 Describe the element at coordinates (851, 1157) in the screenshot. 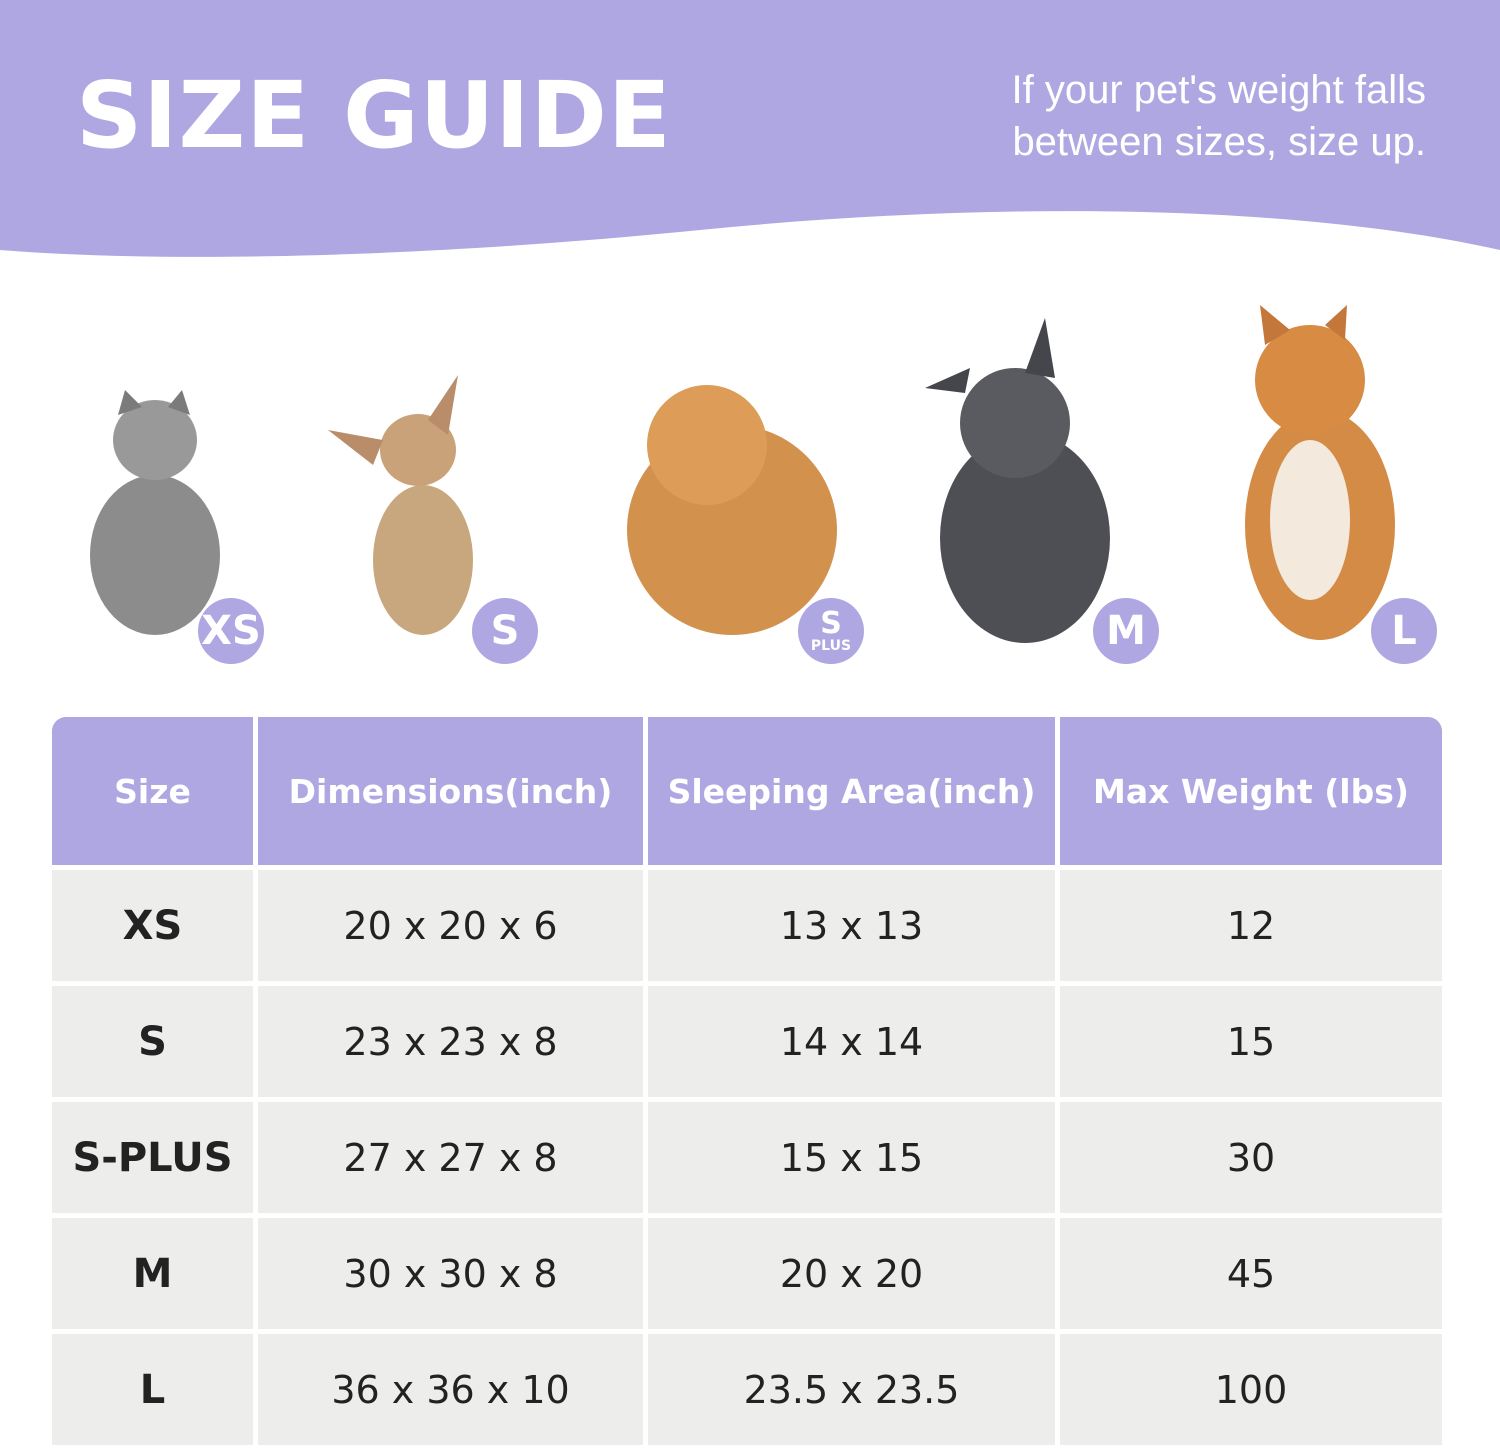

I see `sleeping-area-cell: 15 x 15` at that location.